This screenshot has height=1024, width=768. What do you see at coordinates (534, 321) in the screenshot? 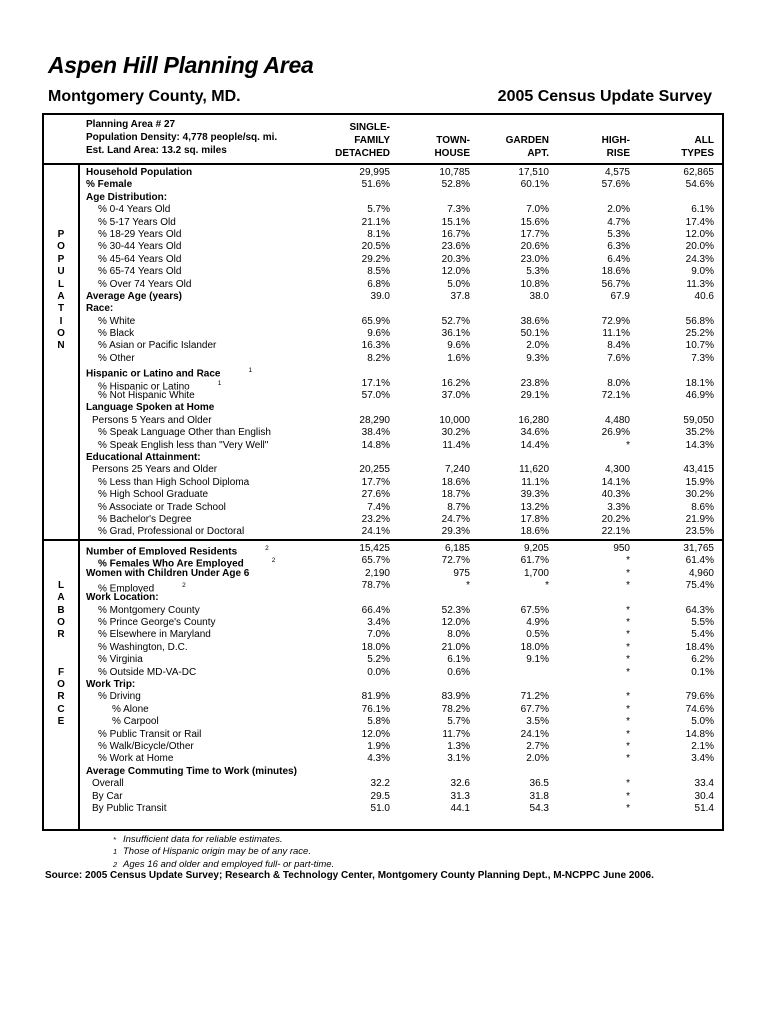
I see `cell-value: 38.6%` at bounding box center [534, 321].